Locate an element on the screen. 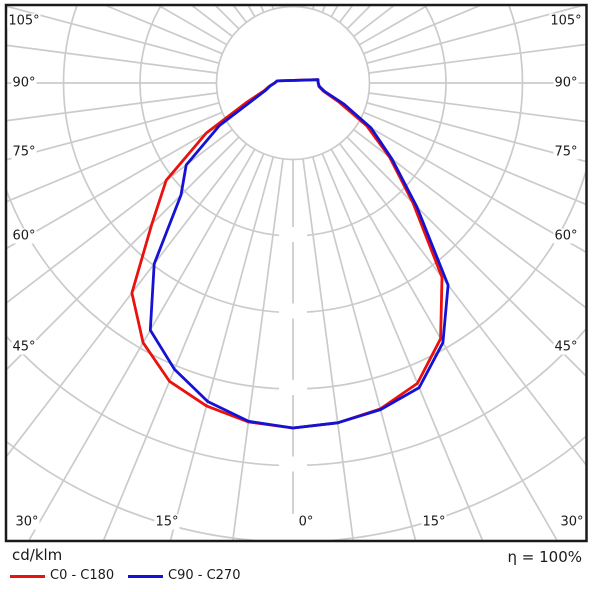  angle-label-left-60: 60° is located at coordinates (24, 236).